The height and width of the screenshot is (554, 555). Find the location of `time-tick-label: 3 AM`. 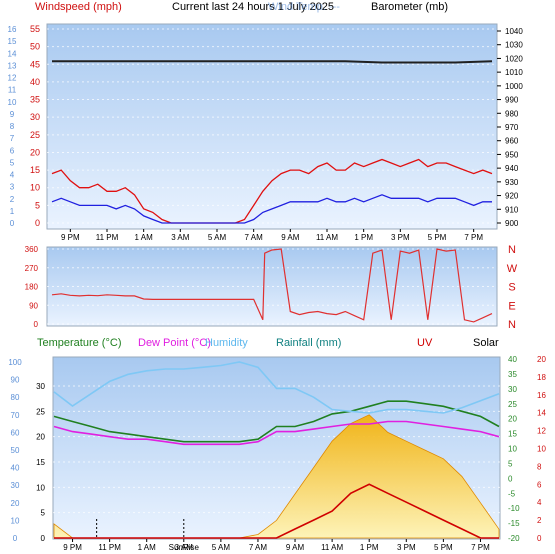

time-tick-label: 3 AM is located at coordinates (180, 237).